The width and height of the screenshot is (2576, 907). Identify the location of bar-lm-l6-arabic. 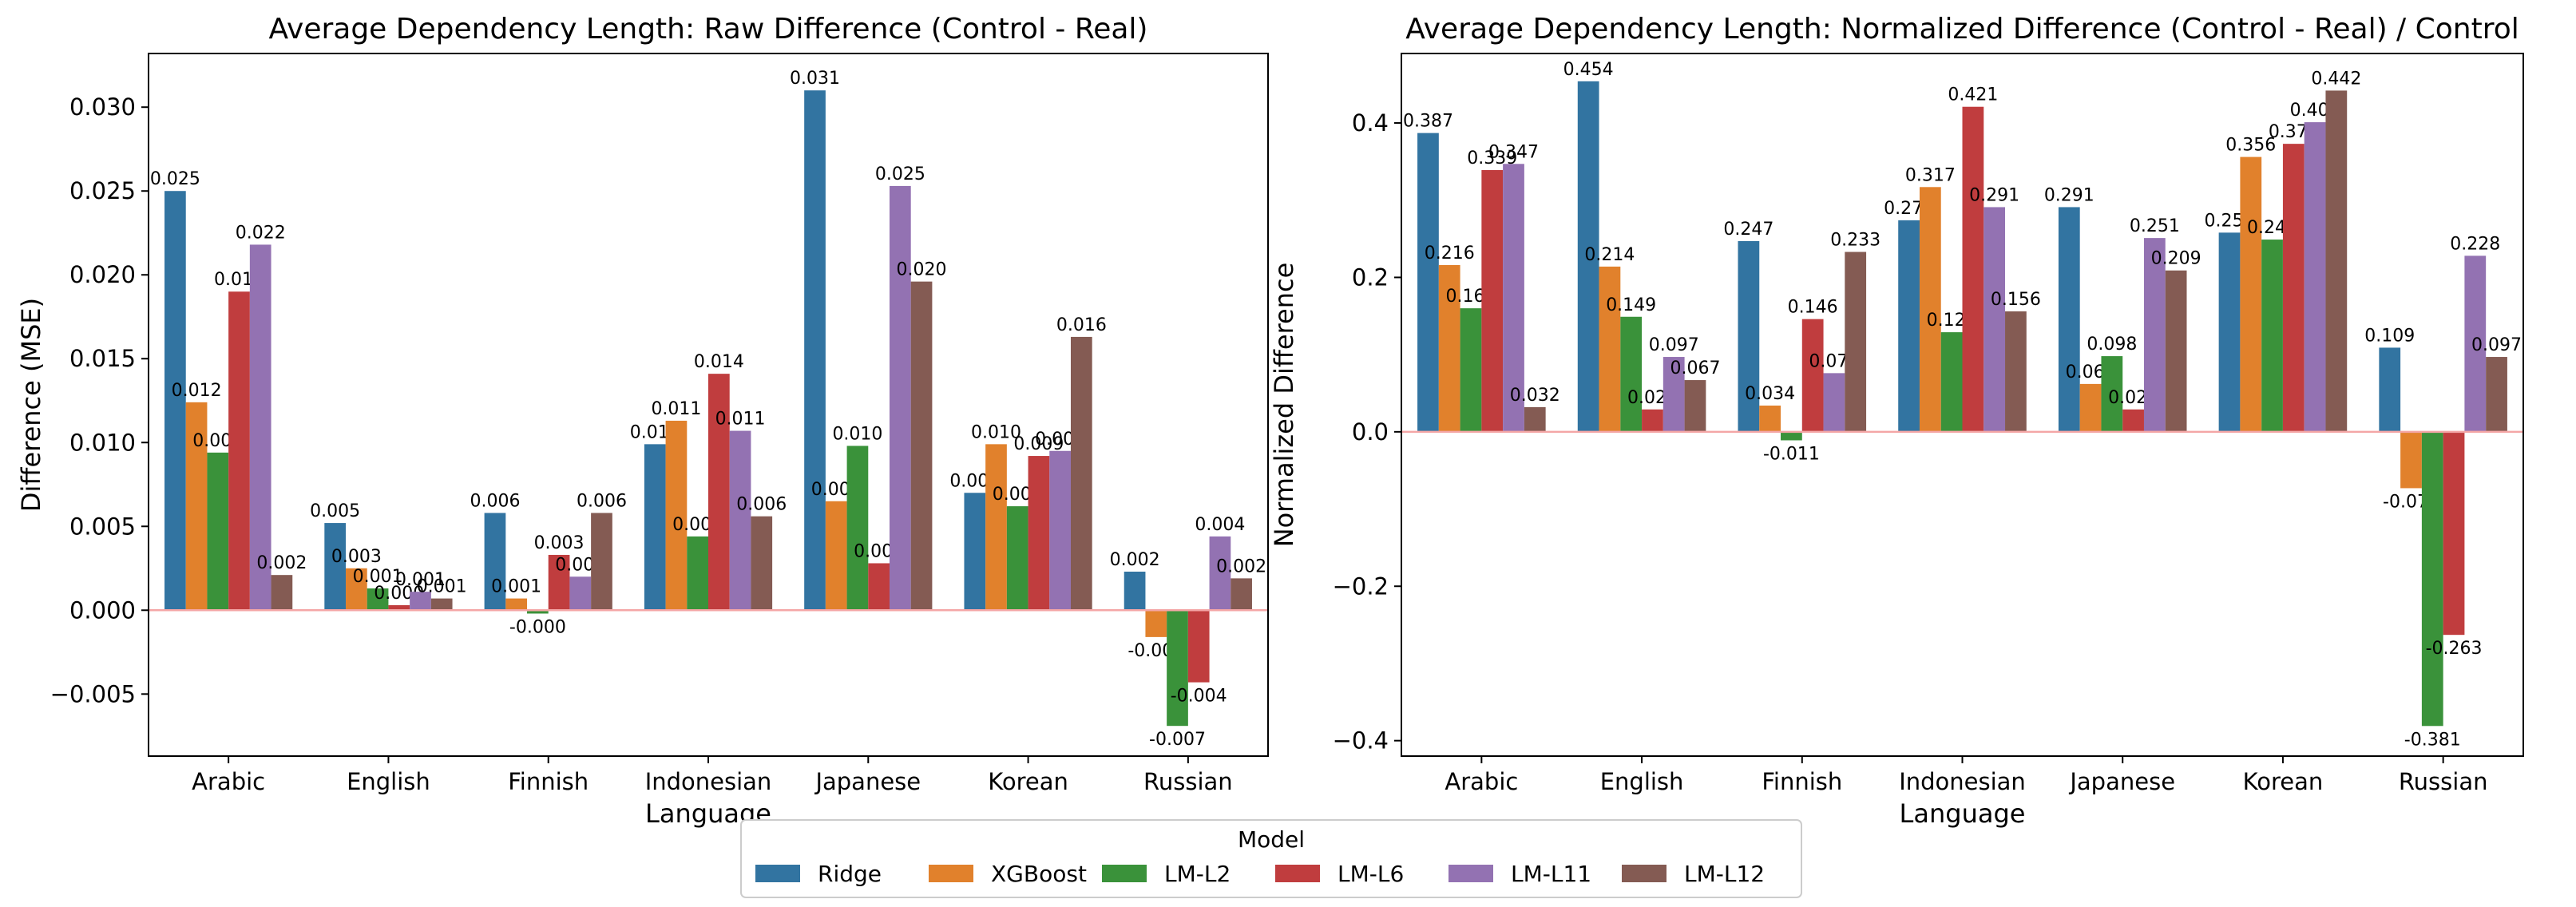
(1492, 301).